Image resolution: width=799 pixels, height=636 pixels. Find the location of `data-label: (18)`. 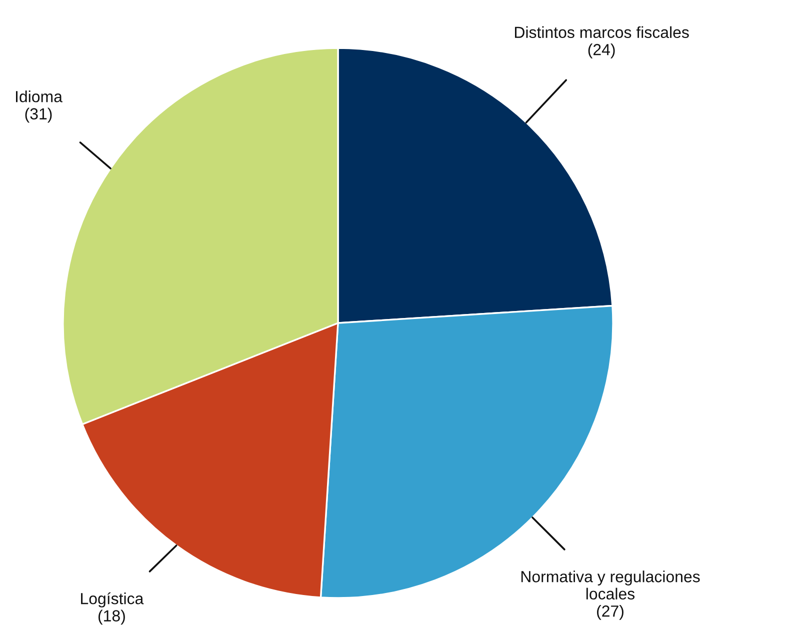

data-label: (18) is located at coordinates (111, 617).